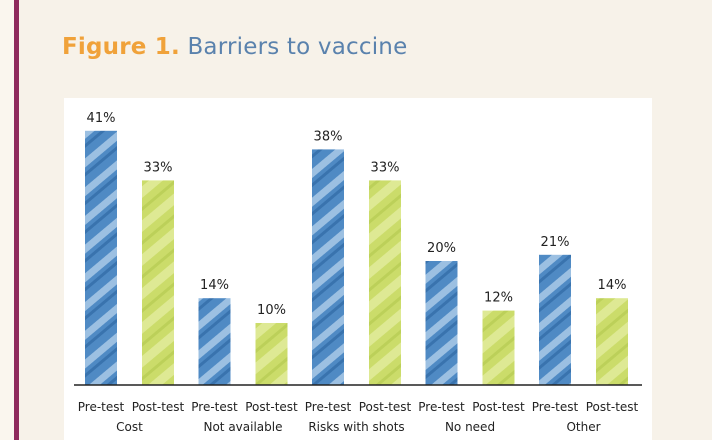 This screenshot has width=712, height=440. I want to click on figure-title: Figure 1. Barriers to vaccine, so click(234, 47).